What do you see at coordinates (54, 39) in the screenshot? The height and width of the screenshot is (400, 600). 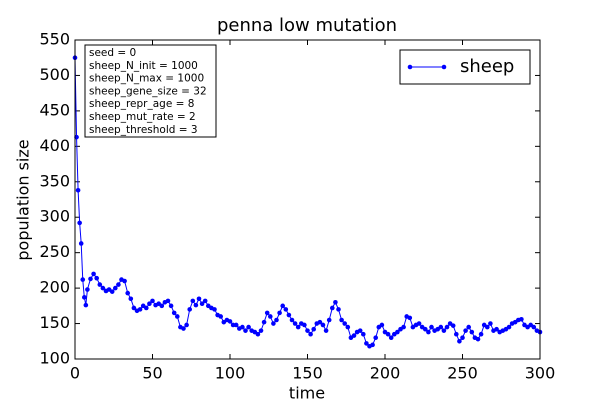 I see `y-tick-label: 550` at bounding box center [54, 39].